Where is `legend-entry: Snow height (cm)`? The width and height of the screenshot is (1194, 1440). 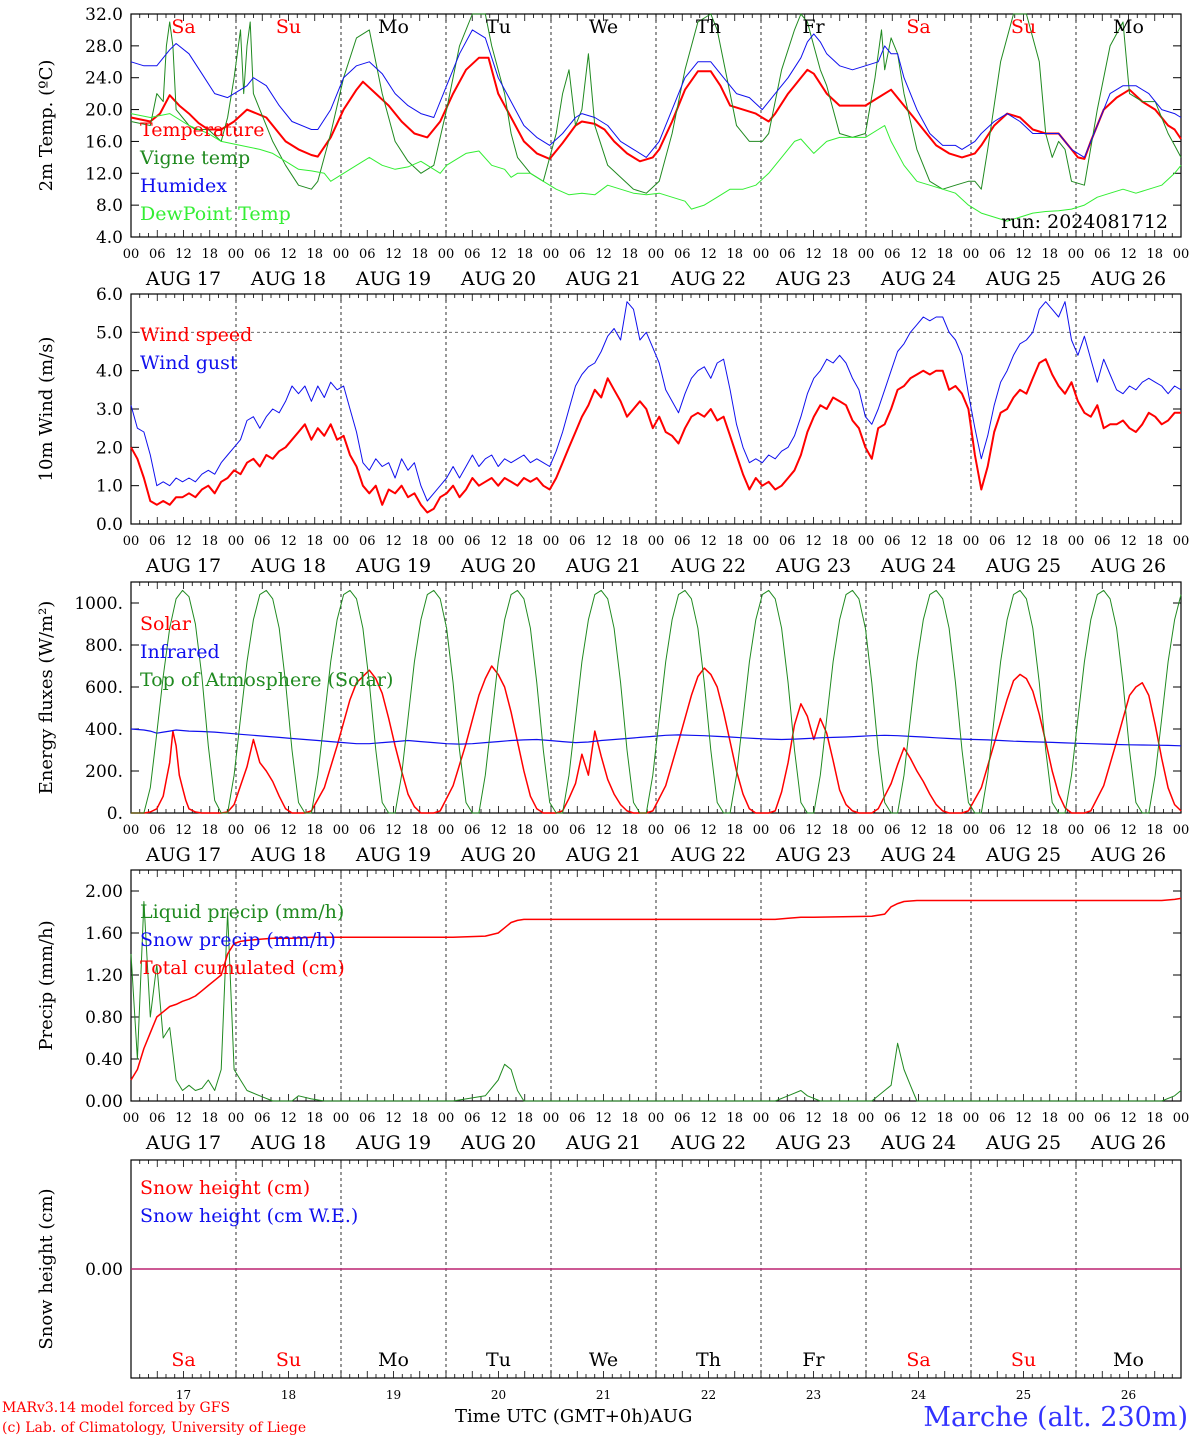
legend-entry: Snow height (cm) is located at coordinates (225, 1188).